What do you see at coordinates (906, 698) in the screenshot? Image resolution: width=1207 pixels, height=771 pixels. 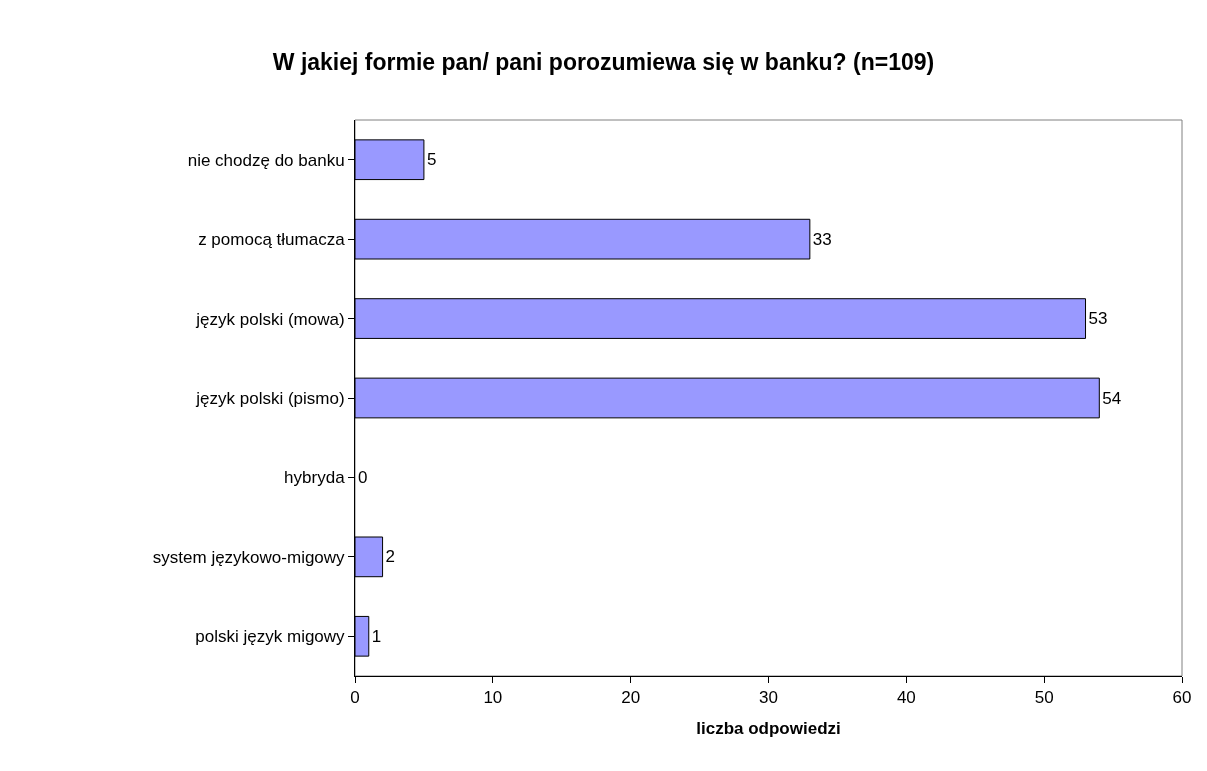 I see `x-tick-label: 40` at bounding box center [906, 698].